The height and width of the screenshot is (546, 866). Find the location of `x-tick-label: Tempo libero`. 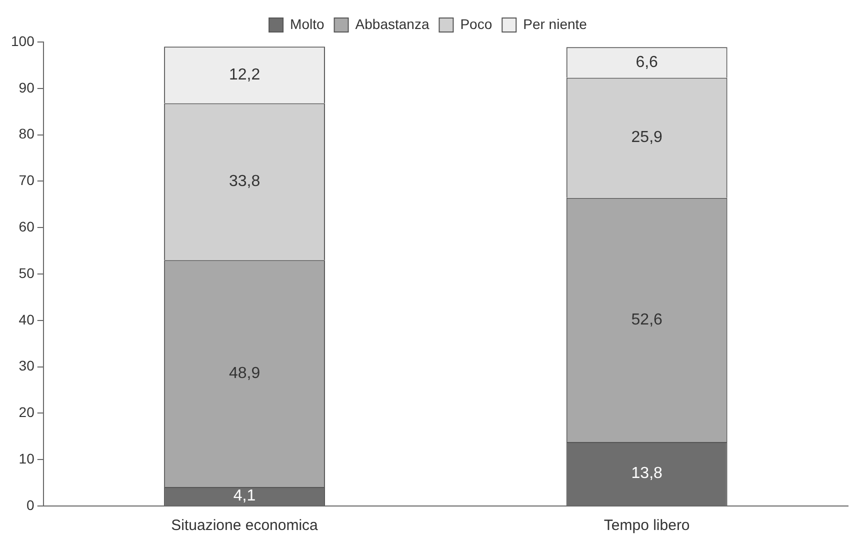

x-tick-label: Tempo libero is located at coordinates (647, 525).